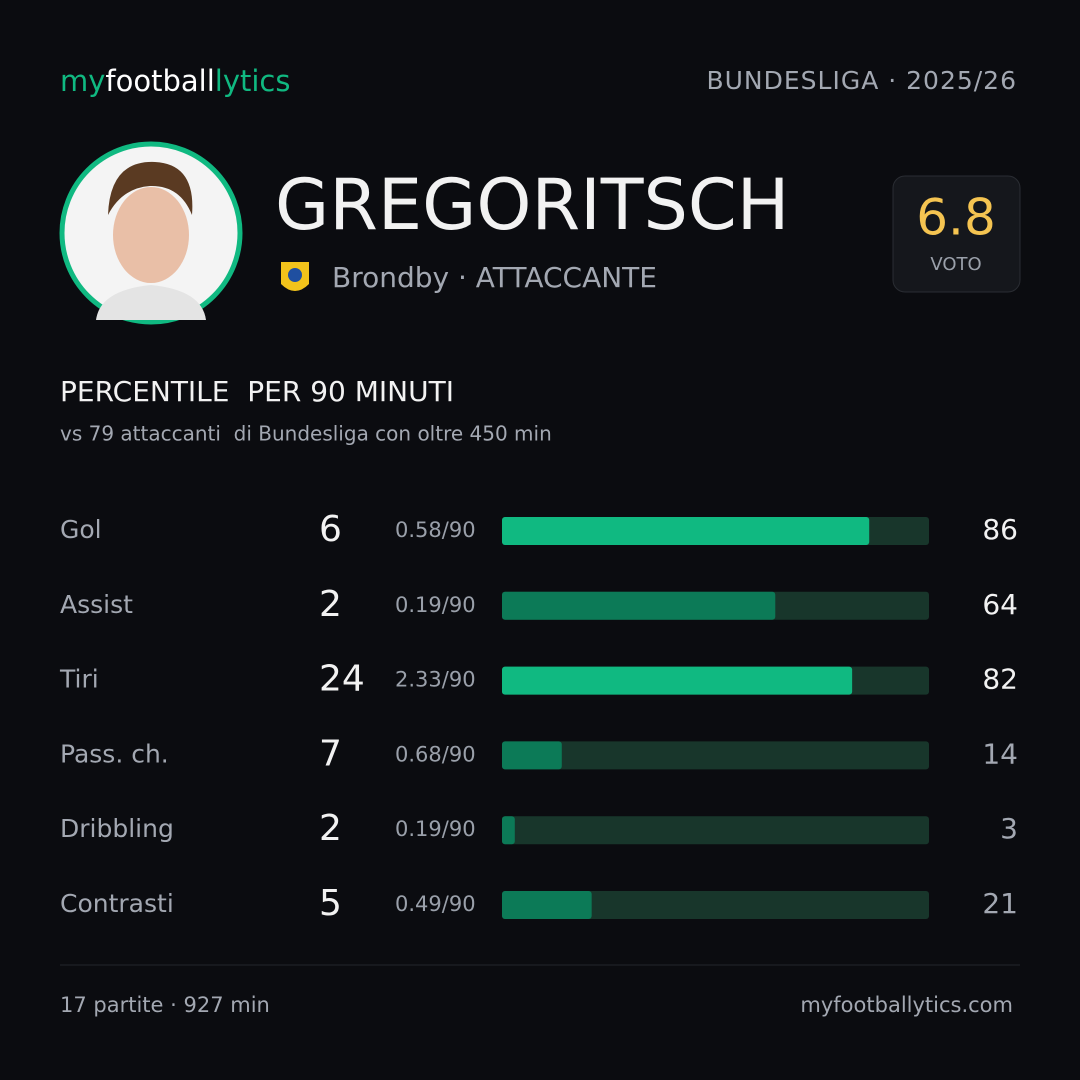  Describe the element at coordinates (96, 604) in the screenshot. I see `stat-label: Assist` at that location.